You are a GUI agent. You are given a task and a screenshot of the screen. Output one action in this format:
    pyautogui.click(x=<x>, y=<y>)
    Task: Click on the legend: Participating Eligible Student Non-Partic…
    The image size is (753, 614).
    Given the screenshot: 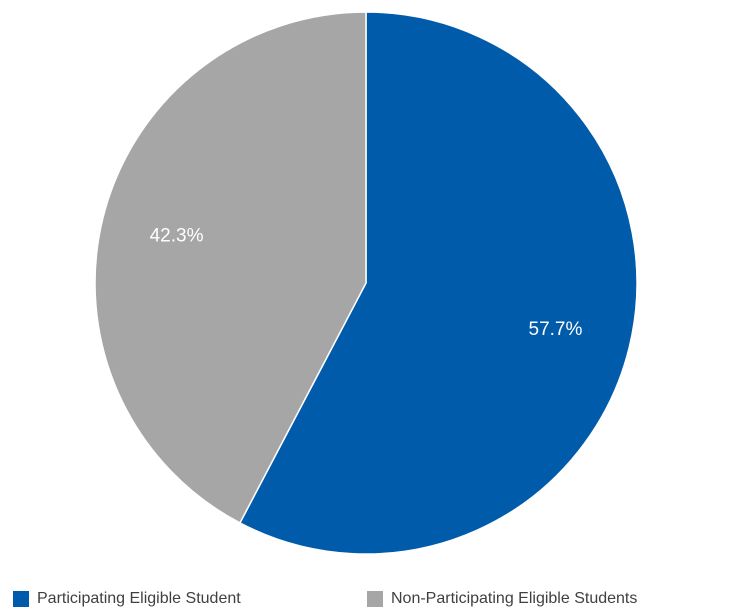 What is the action you would take?
    pyautogui.click(x=325, y=598)
    